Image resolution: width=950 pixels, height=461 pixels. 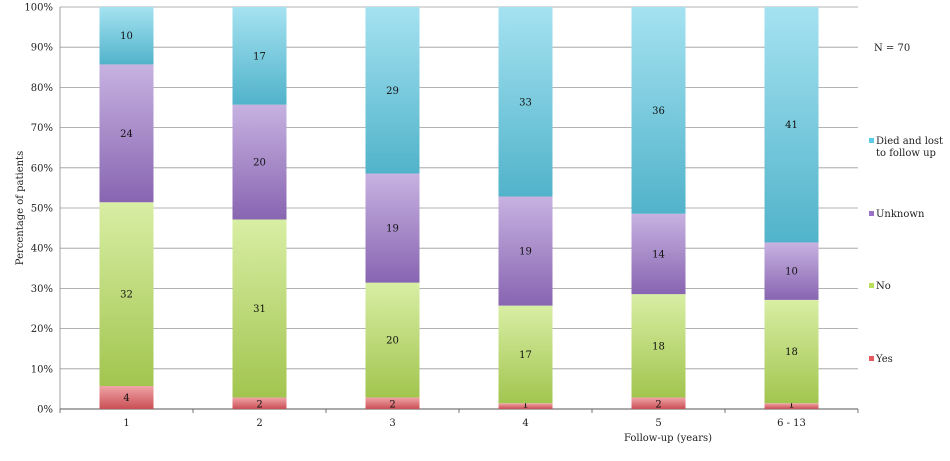 What do you see at coordinates (871, 358) in the screenshot?
I see `legend-swatch-yes` at bounding box center [871, 358].